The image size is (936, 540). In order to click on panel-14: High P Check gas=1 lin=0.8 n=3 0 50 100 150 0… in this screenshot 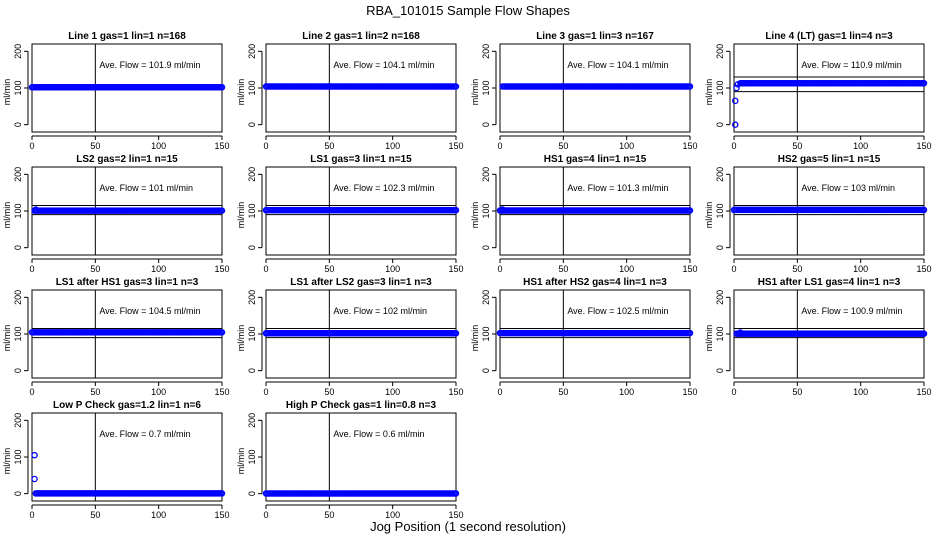, I will do `click(350, 460)`.